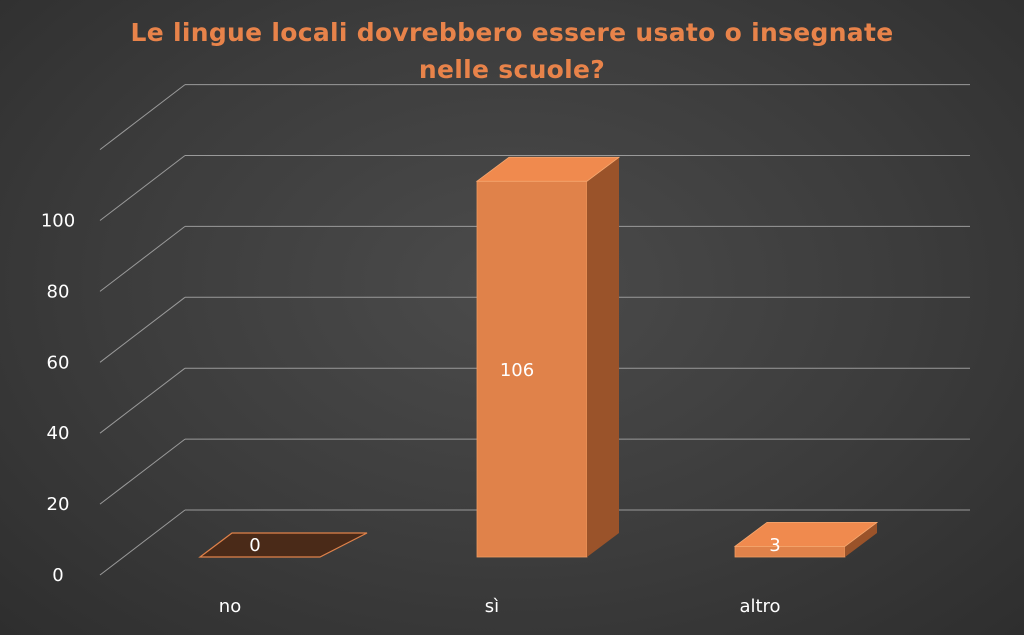 The width and height of the screenshot is (1024, 635). I want to click on data-label: 0, so click(254, 545).